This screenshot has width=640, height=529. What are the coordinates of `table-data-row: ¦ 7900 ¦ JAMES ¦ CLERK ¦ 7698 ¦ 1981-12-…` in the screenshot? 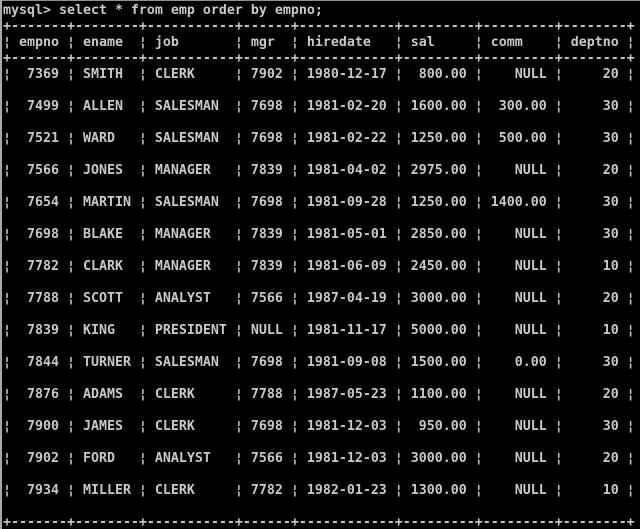 It's located at (319, 426).